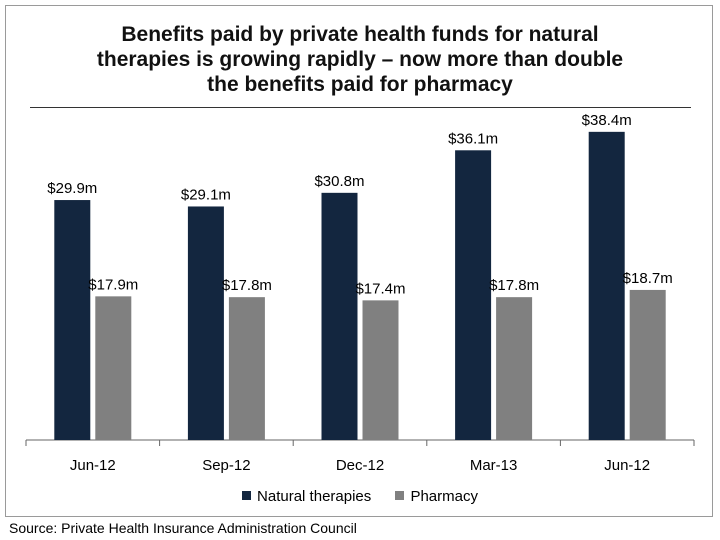  What do you see at coordinates (206, 194) in the screenshot?
I see `data-label-natural-therapies: $29.1m` at bounding box center [206, 194].